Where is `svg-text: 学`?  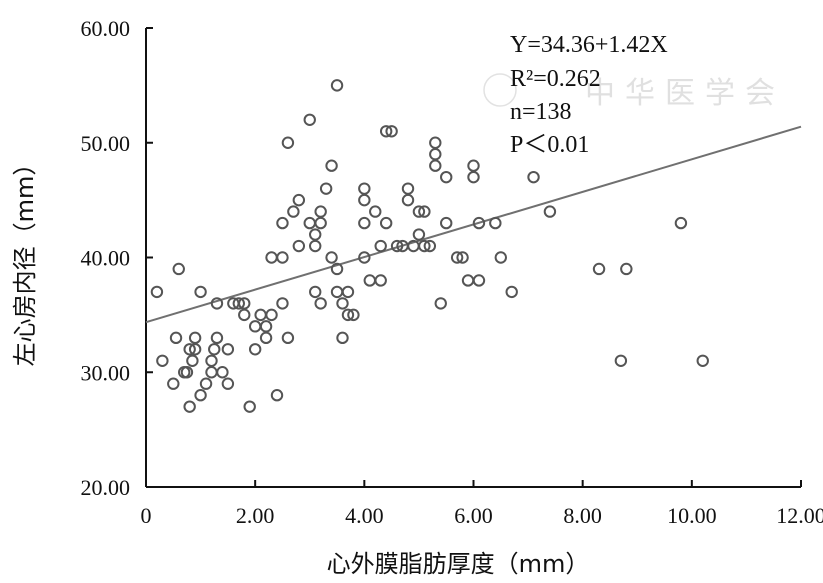
svg-text: 学 is located at coordinates (720, 93).